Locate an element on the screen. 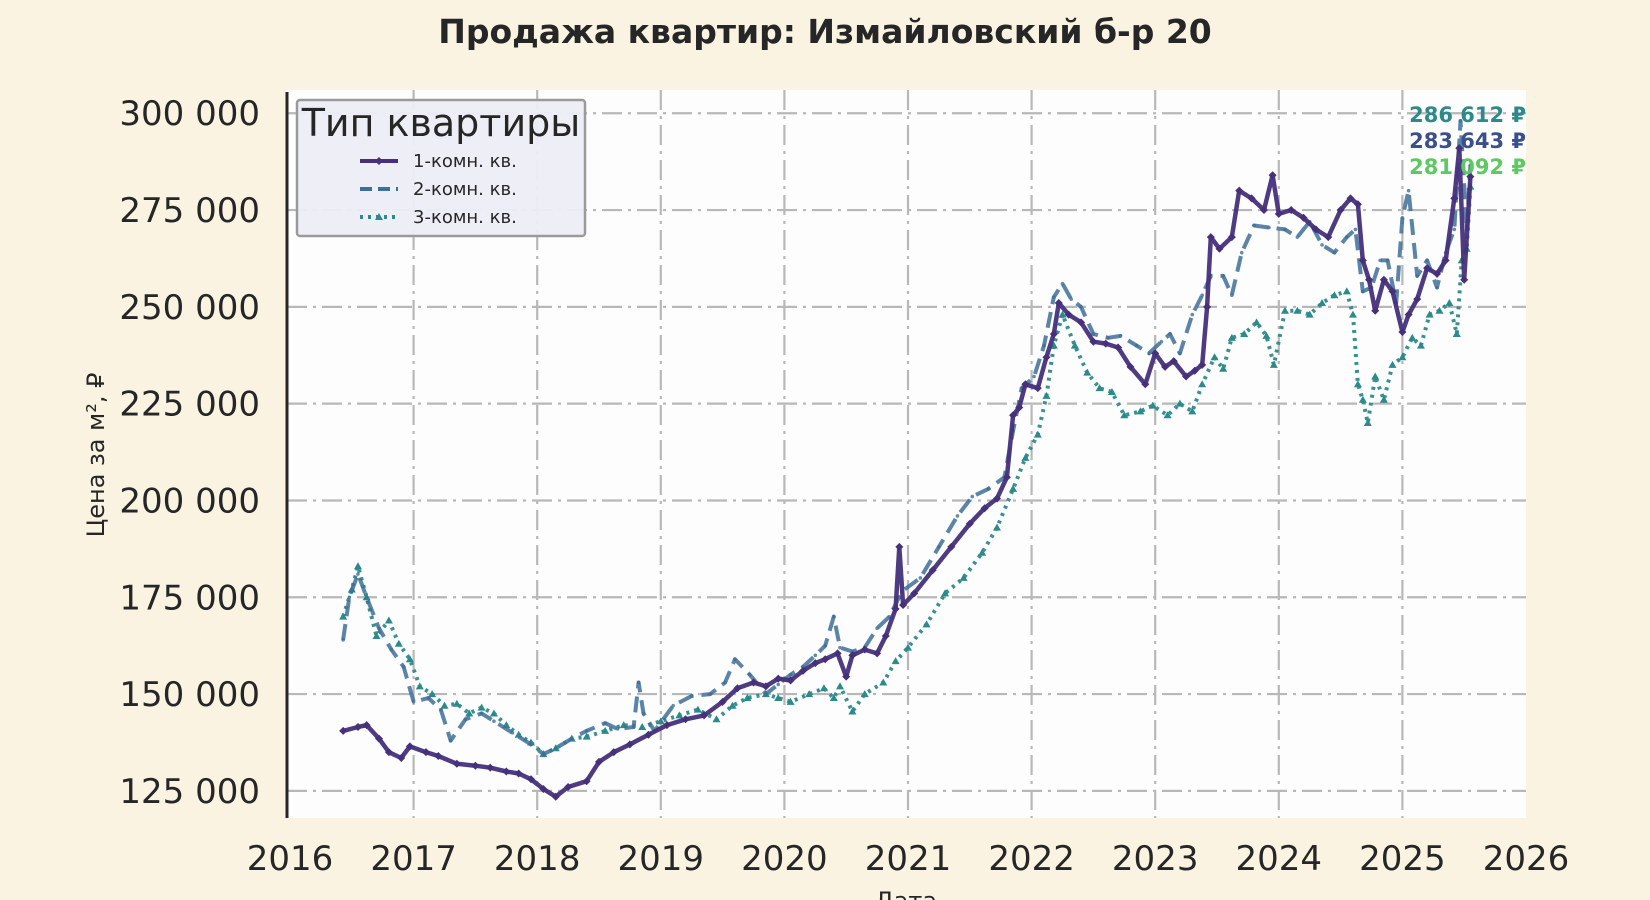 This screenshot has height=900, width=1650. end-labels: 286 612 ₽283 643 ₽281 092 ₽ is located at coordinates (1467, 141).